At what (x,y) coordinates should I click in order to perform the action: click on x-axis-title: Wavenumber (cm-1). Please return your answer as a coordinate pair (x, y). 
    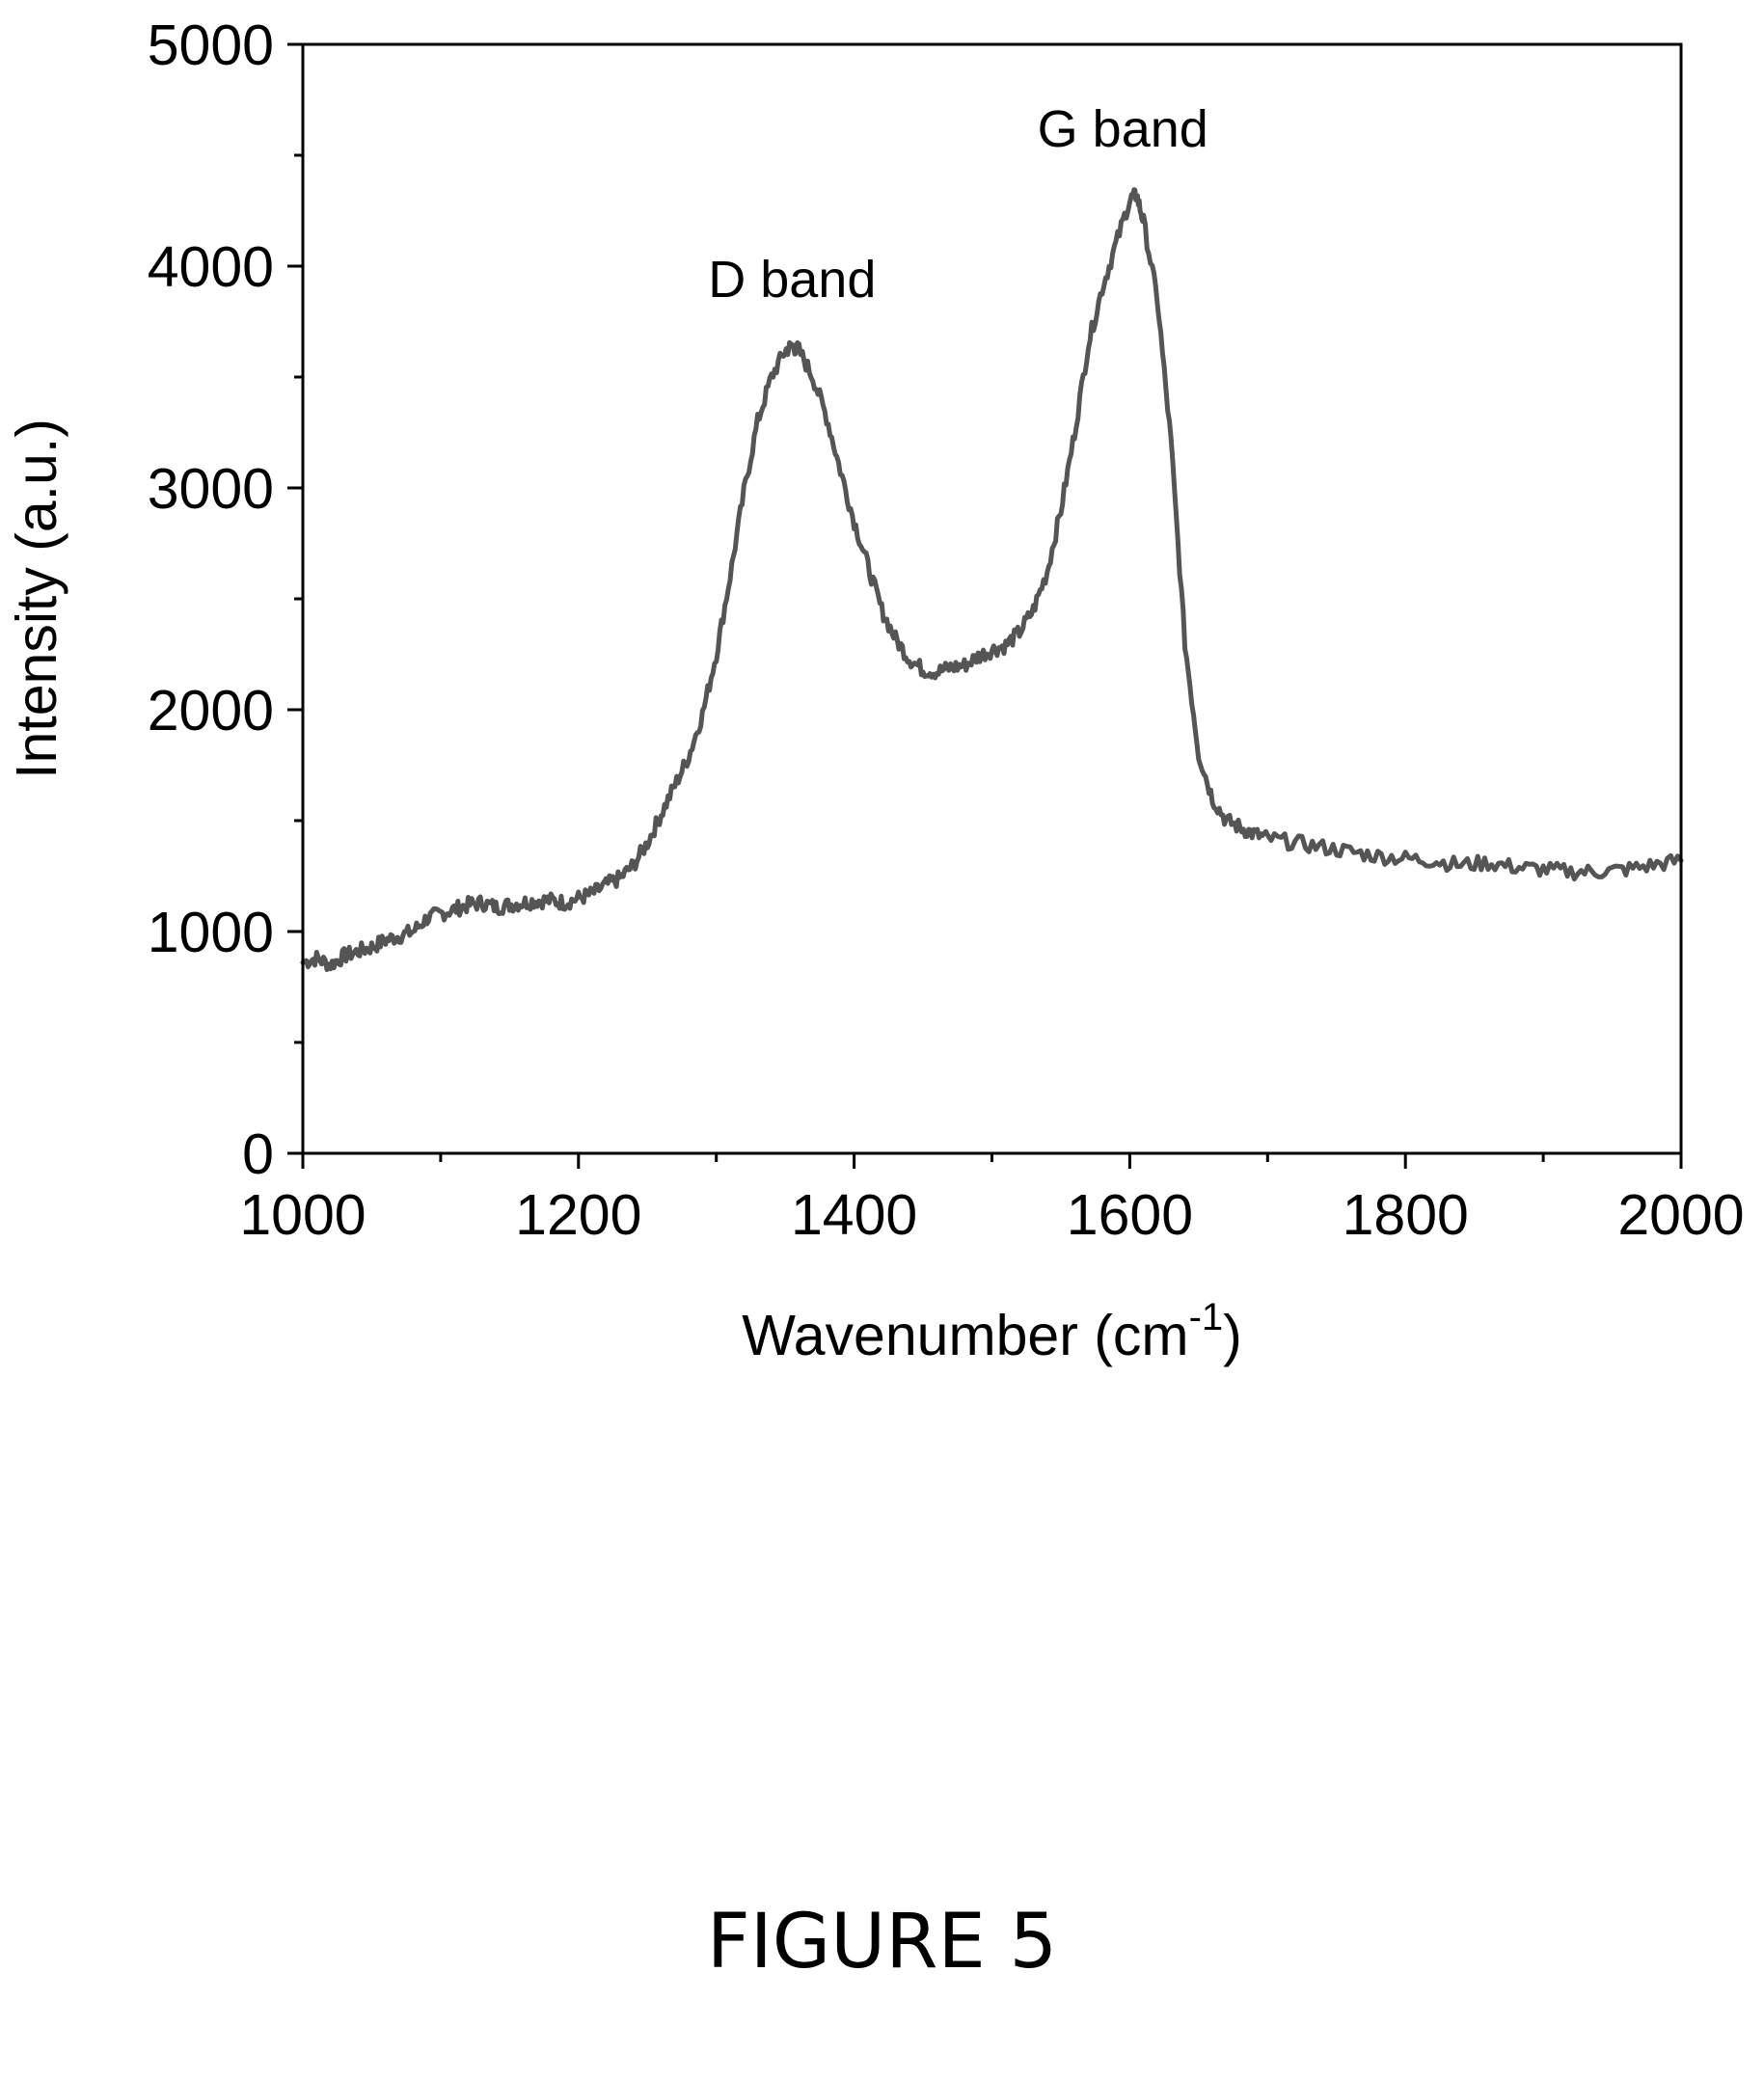
    Looking at the image, I should click on (992, 1332).